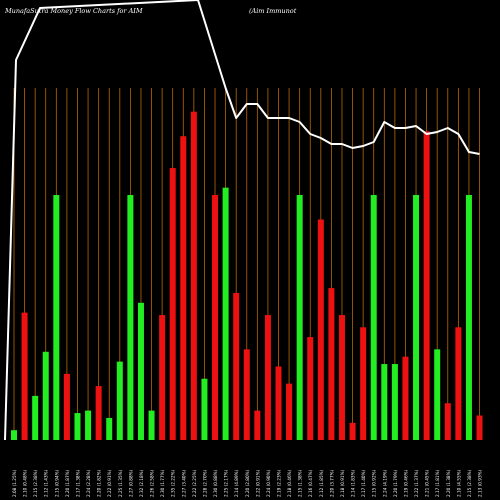  I want to click on x-tick-label: 2.25 (1.35%), so click(120, 483).